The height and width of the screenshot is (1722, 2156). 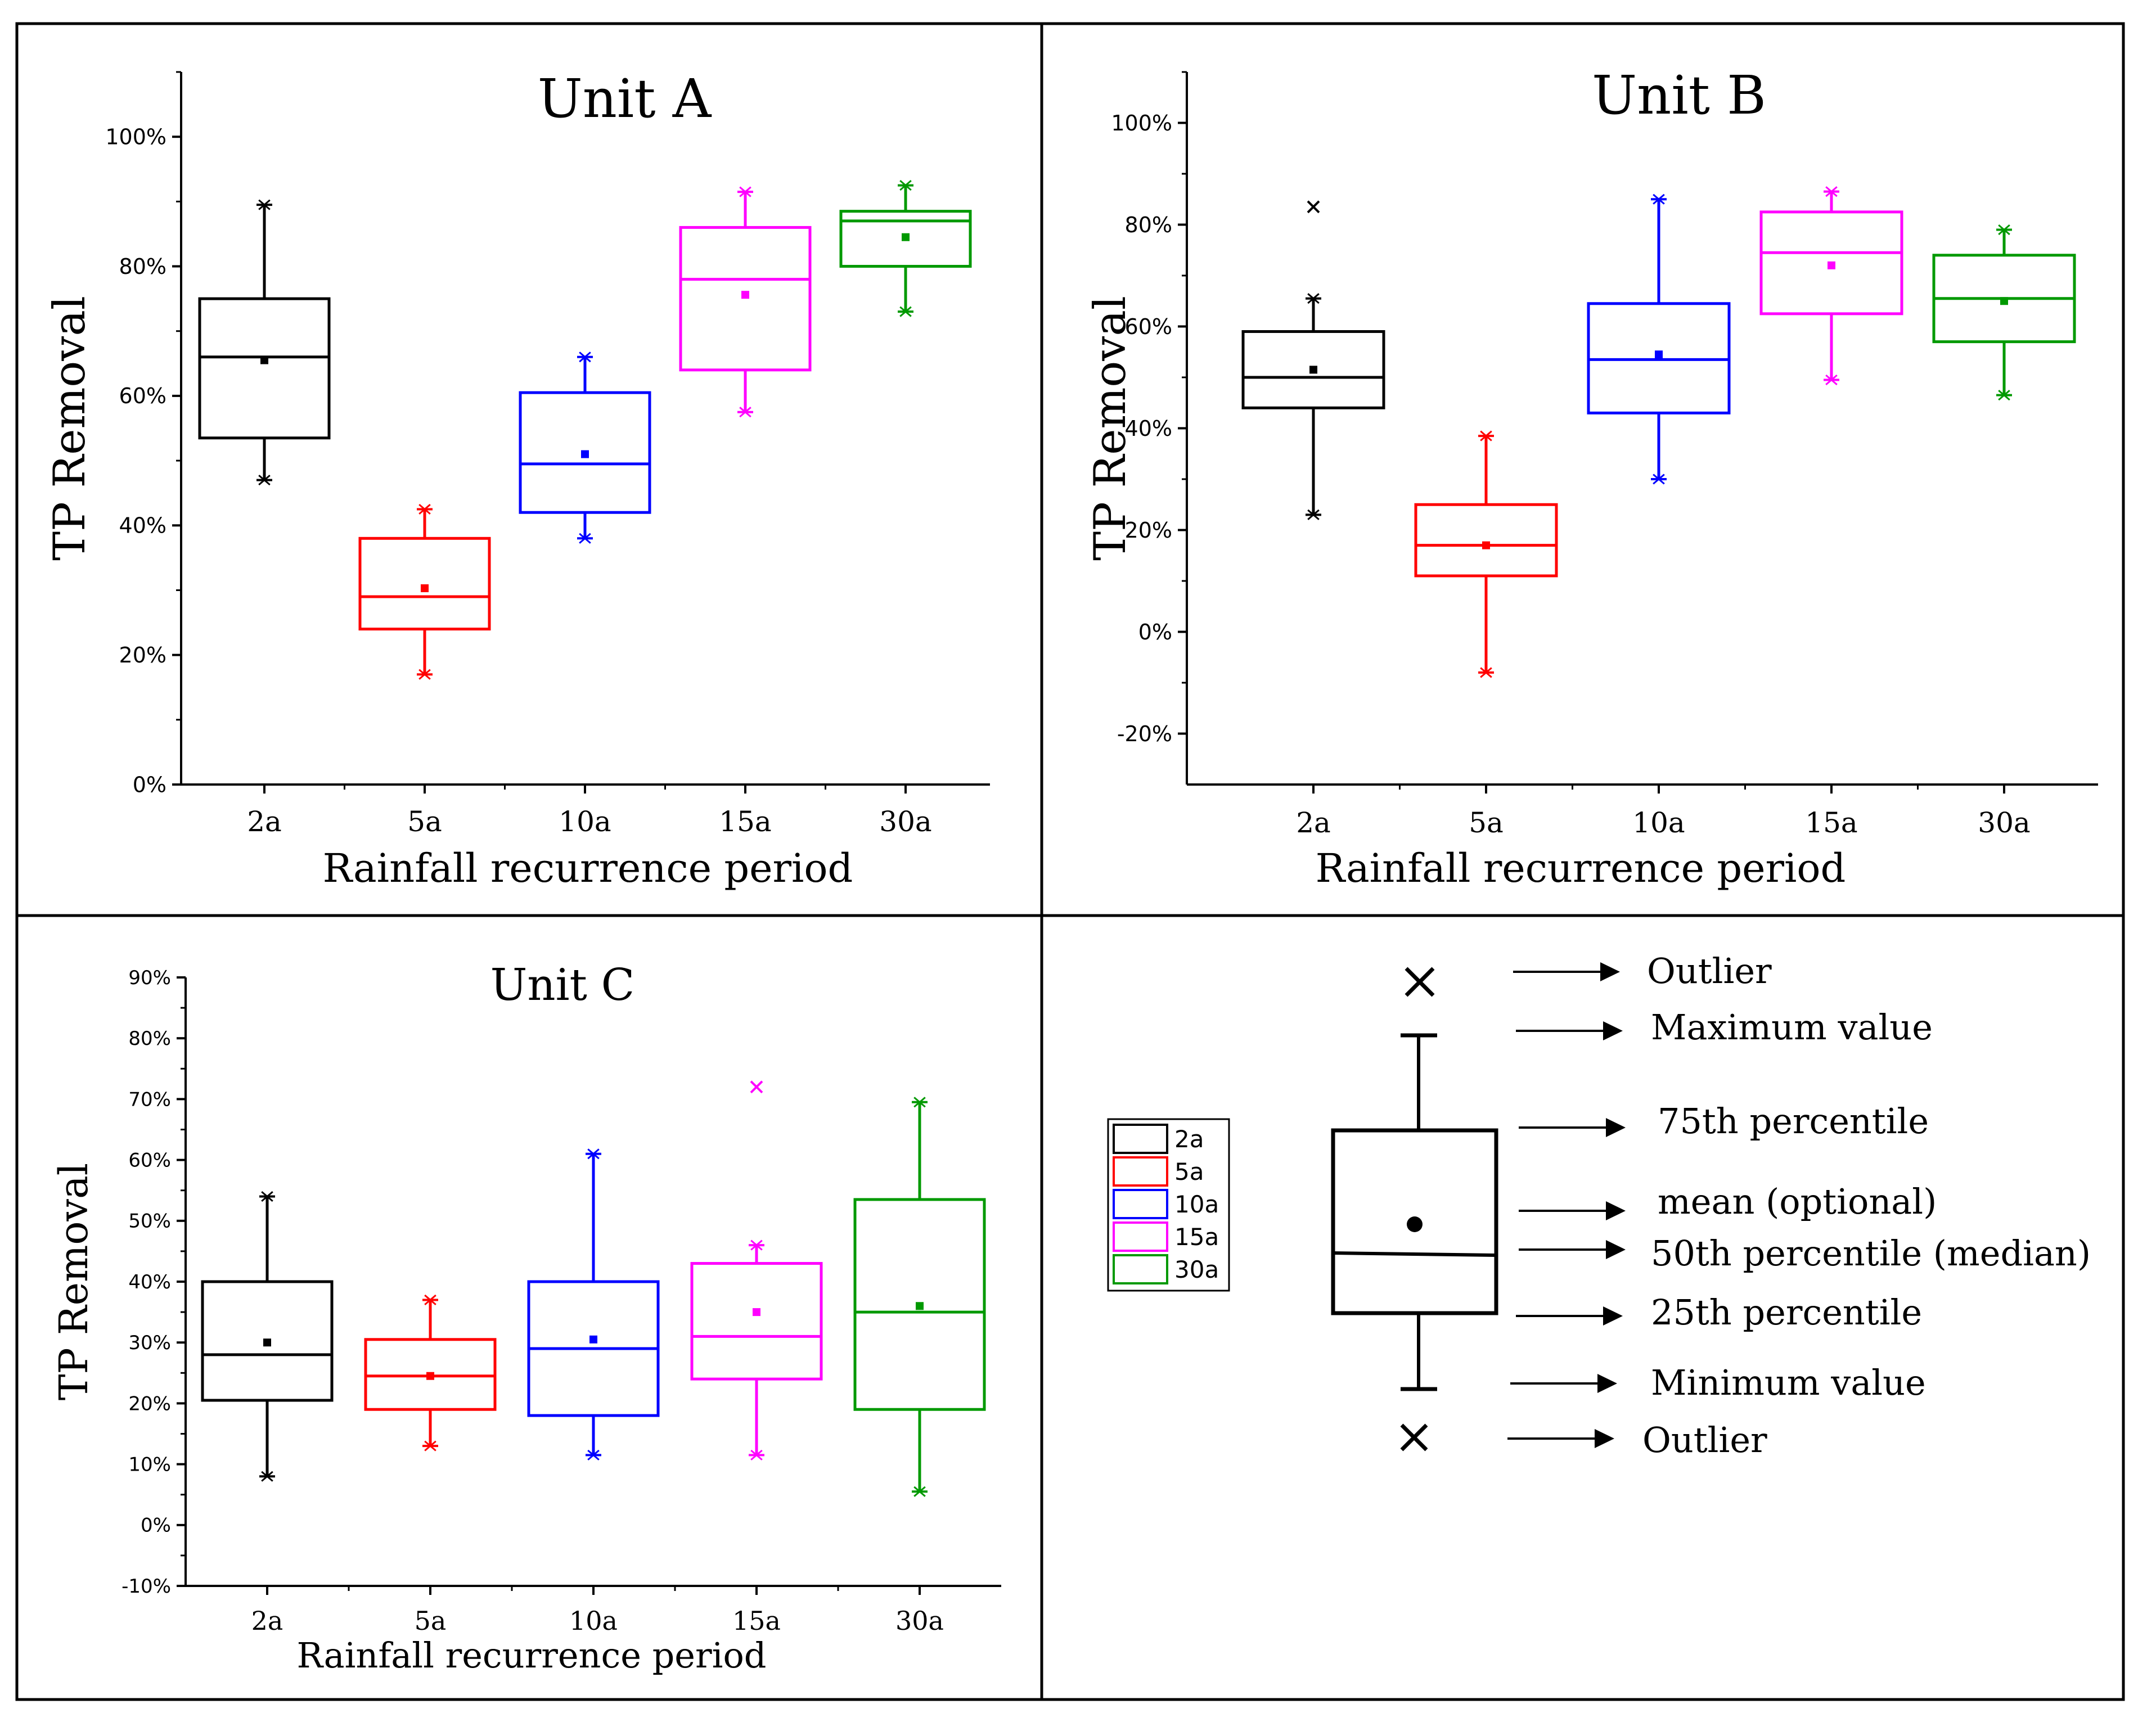 What do you see at coordinates (585, 821) in the screenshot?
I see `x-tick-label: 10a` at bounding box center [585, 821].